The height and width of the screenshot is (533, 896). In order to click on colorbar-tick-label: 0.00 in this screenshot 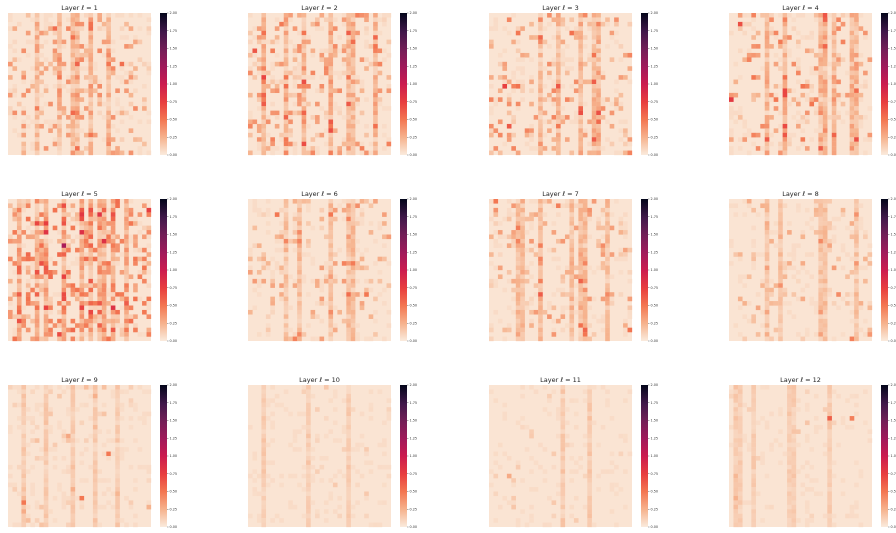, I will do `click(655, 341)`.